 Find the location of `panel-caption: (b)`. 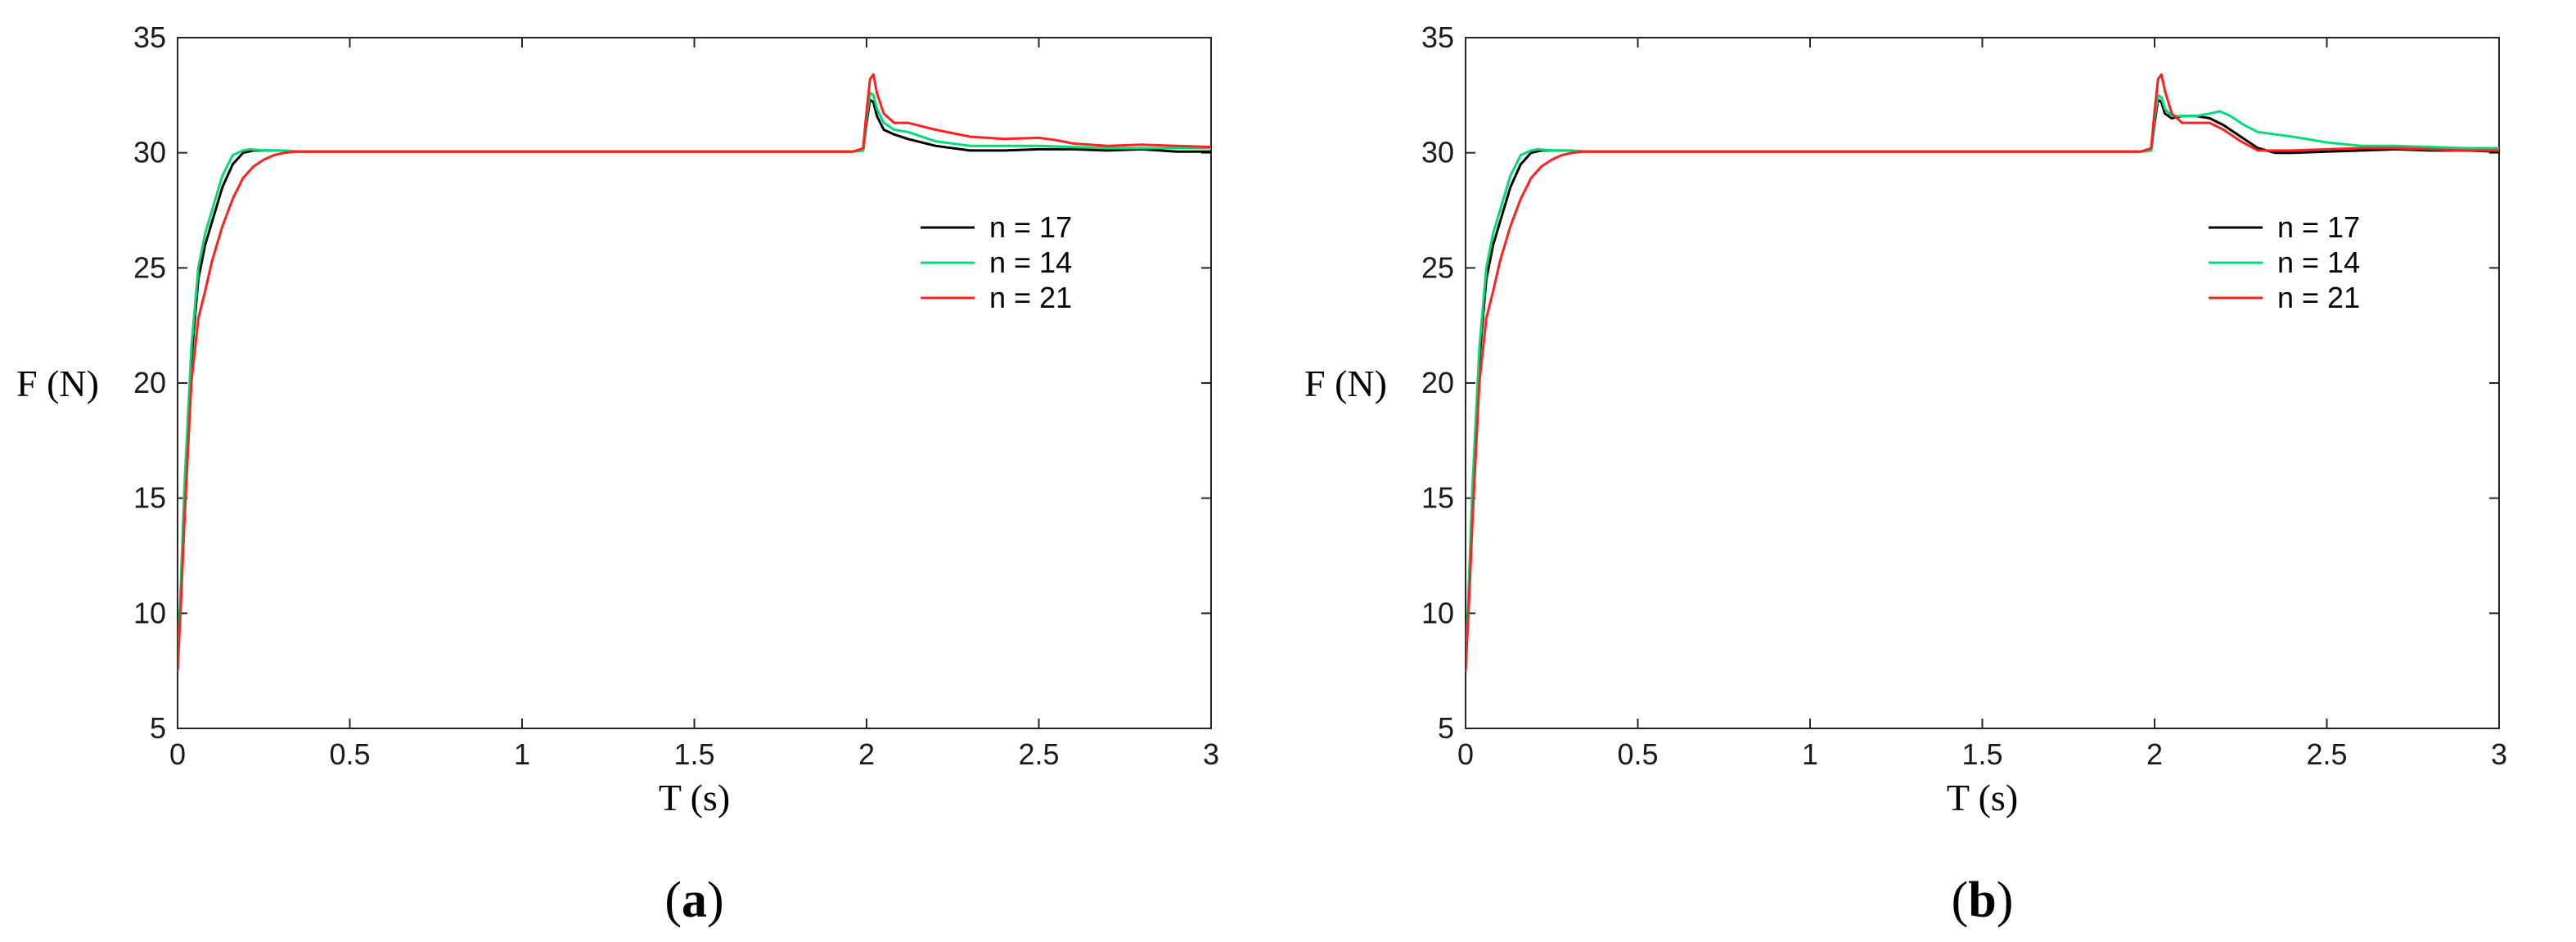

panel-caption: (b) is located at coordinates (1983, 900).